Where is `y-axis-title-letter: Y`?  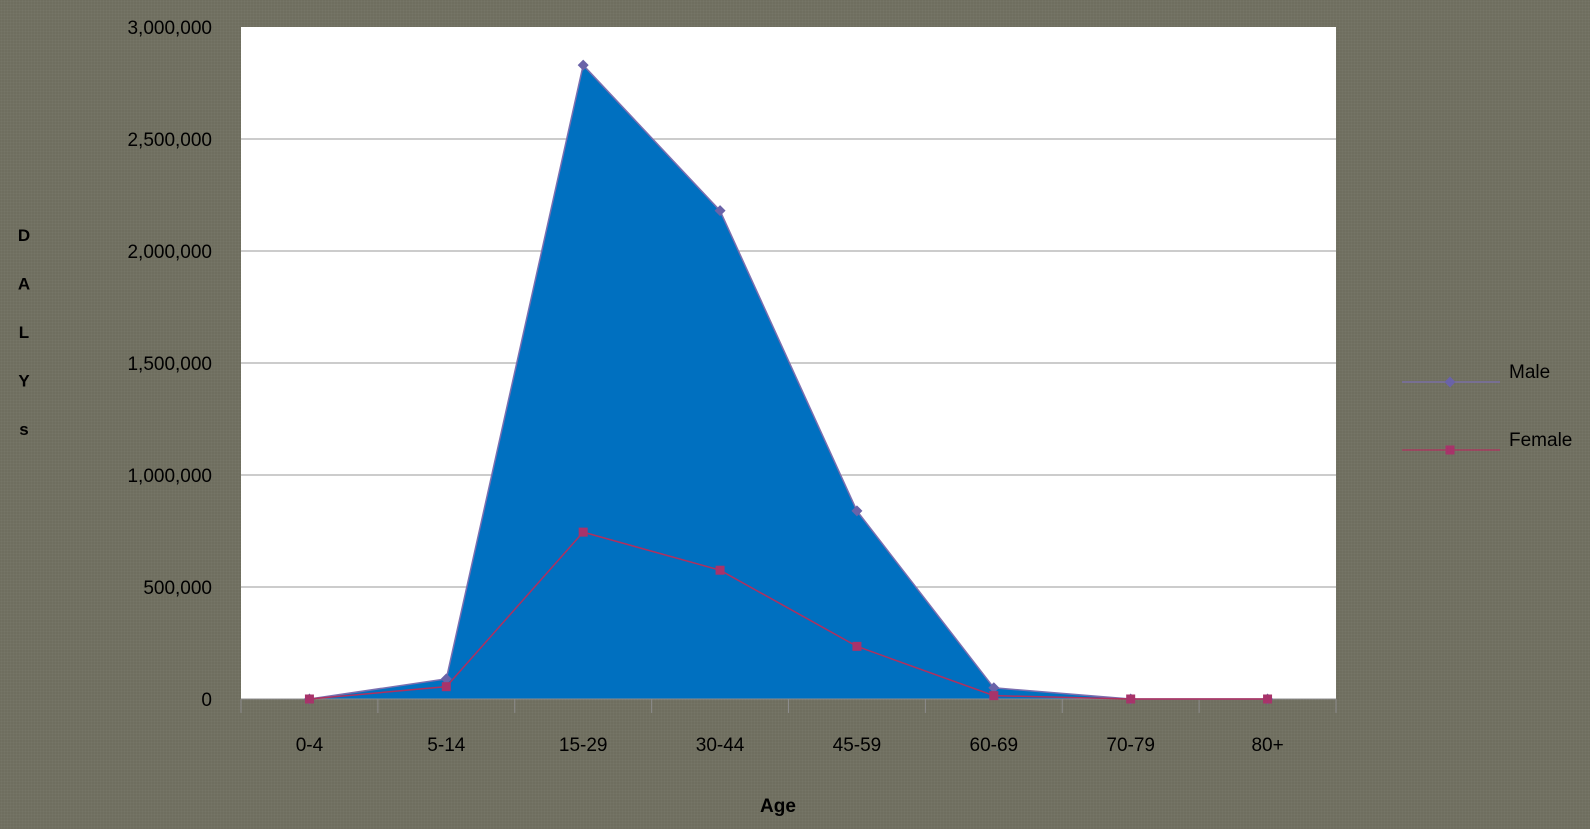
y-axis-title-letter: Y is located at coordinates (24, 381).